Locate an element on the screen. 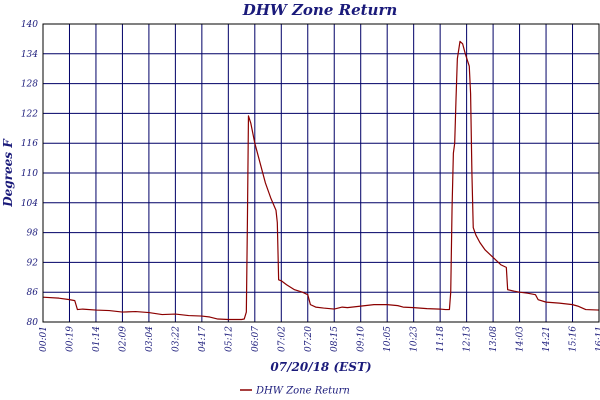  x-tick-label: 11:18 is located at coordinates (441, 339).